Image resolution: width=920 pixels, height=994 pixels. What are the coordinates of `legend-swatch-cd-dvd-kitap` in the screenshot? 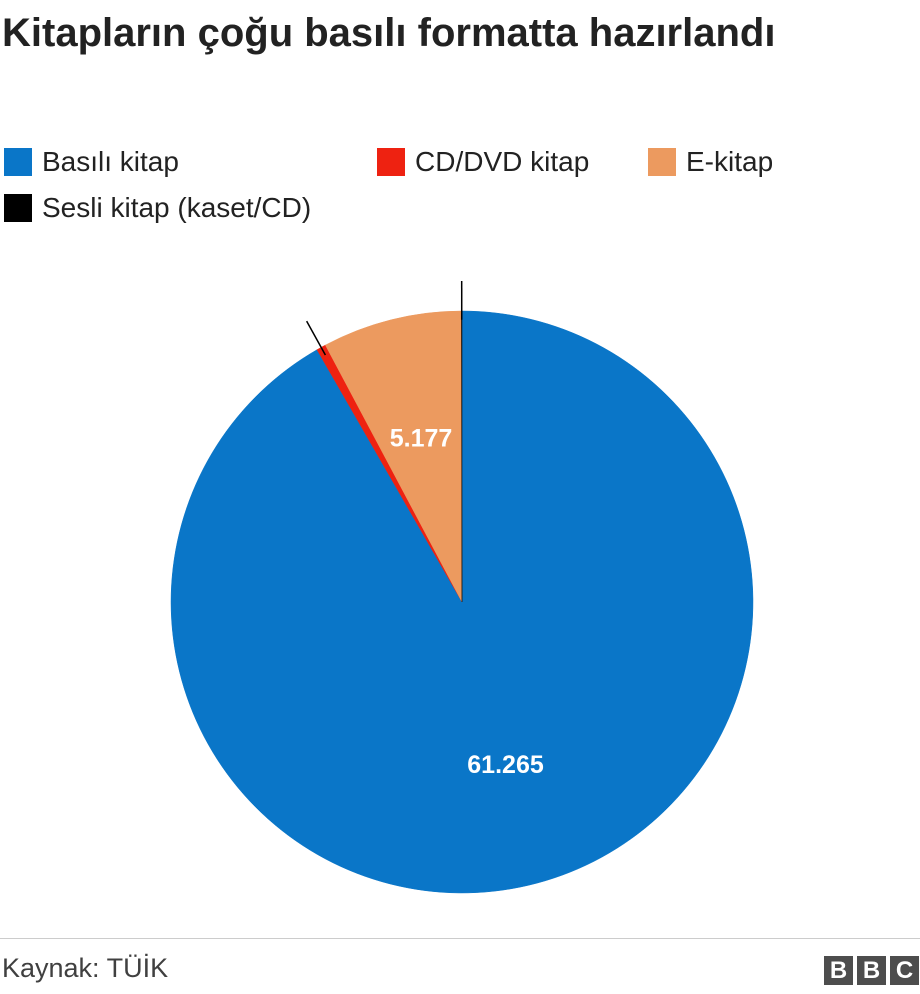 It's located at (391, 162).